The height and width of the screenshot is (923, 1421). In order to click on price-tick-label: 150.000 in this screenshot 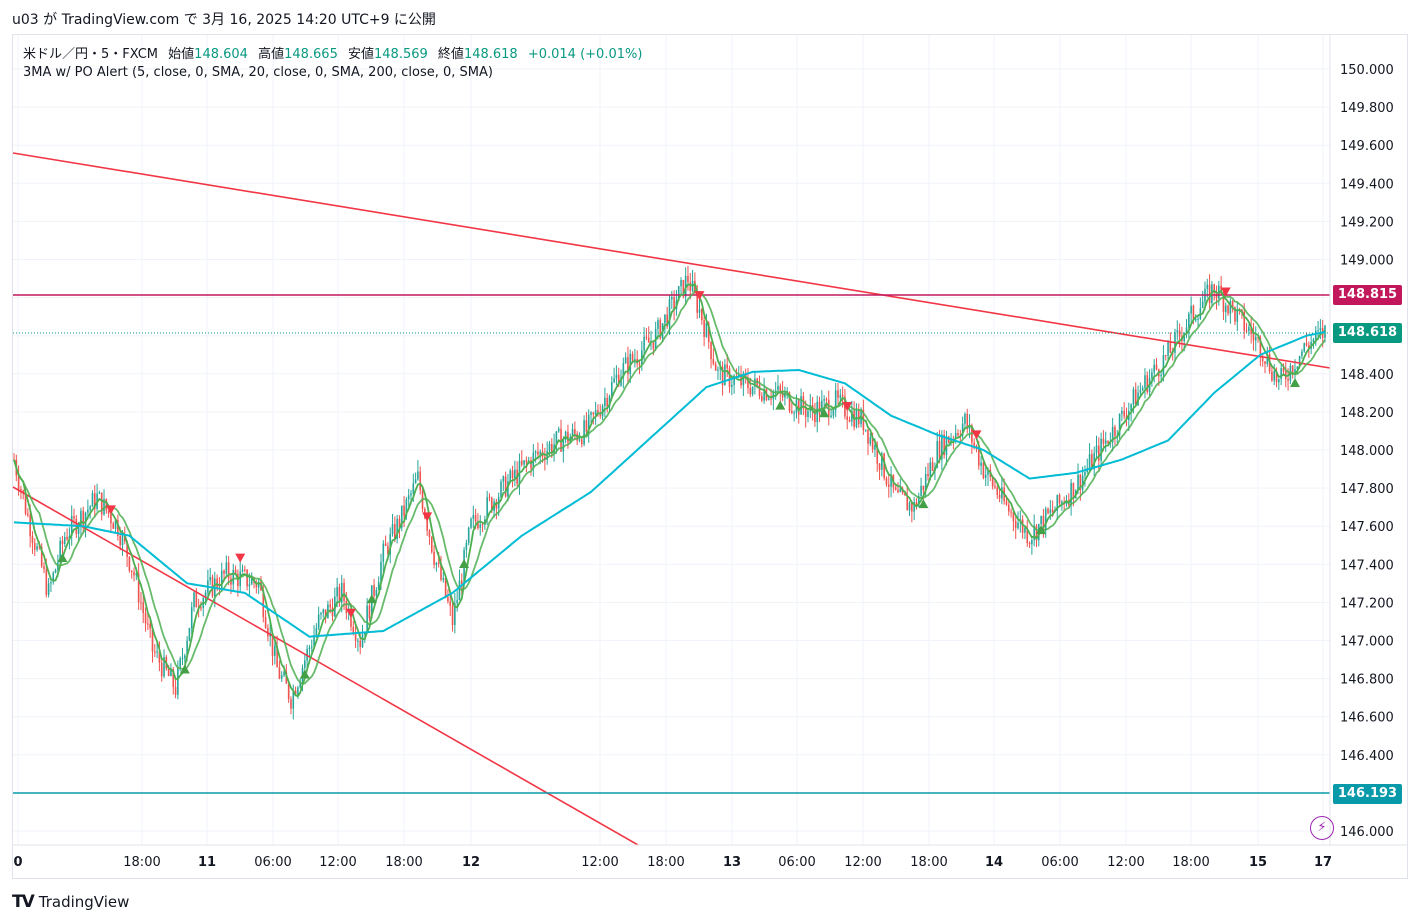, I will do `click(1367, 70)`.